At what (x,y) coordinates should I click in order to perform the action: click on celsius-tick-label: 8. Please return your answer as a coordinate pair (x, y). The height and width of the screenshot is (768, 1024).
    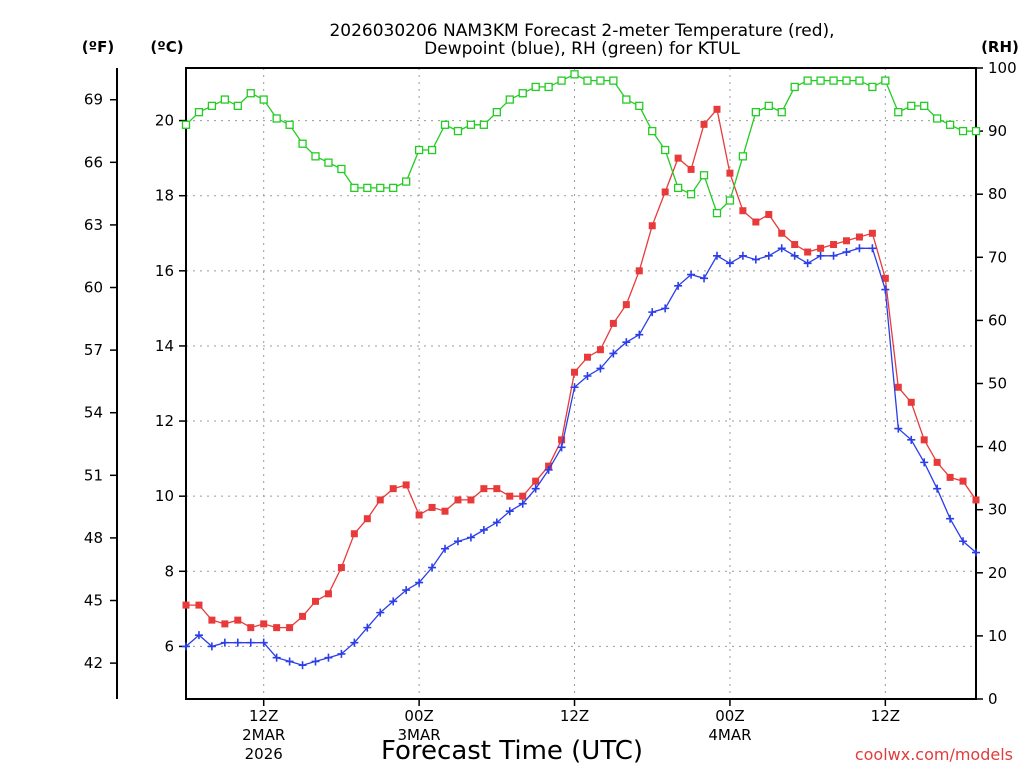
    Looking at the image, I should click on (169, 571).